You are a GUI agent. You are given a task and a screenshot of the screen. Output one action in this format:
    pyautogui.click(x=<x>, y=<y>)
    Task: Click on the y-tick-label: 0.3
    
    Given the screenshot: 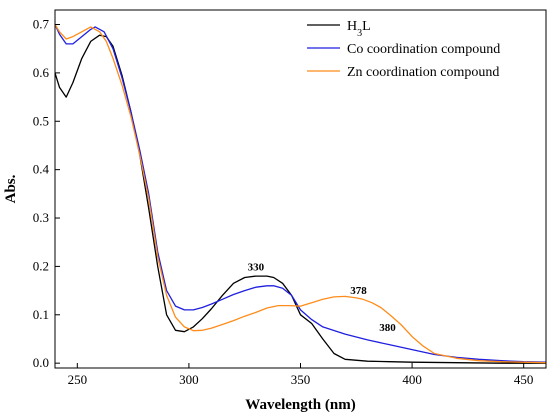 What is the action you would take?
    pyautogui.click(x=41, y=217)
    